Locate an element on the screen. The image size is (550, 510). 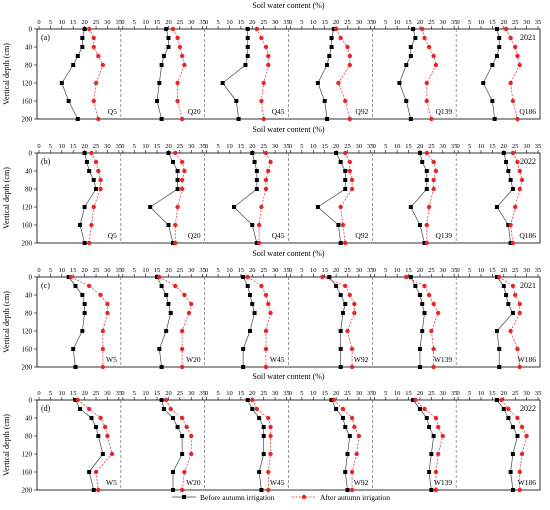
x-axis-title: Soil water content (%) is located at coordinates (288, 5).